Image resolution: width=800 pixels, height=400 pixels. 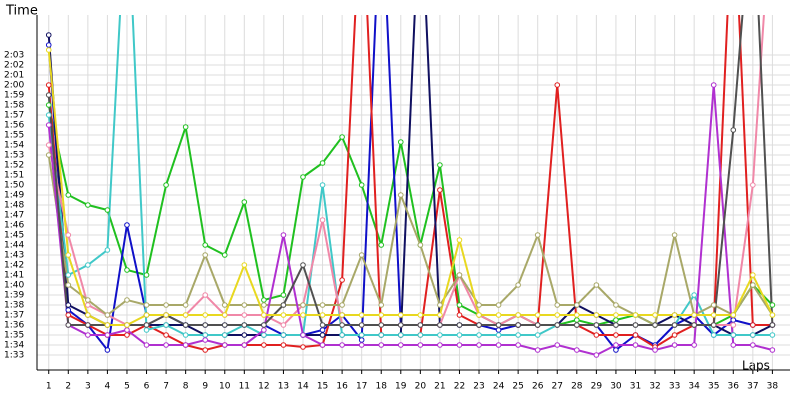 What do you see at coordinates (635, 387) in the screenshot?
I see `x-tick-label: 31` at bounding box center [635, 387].